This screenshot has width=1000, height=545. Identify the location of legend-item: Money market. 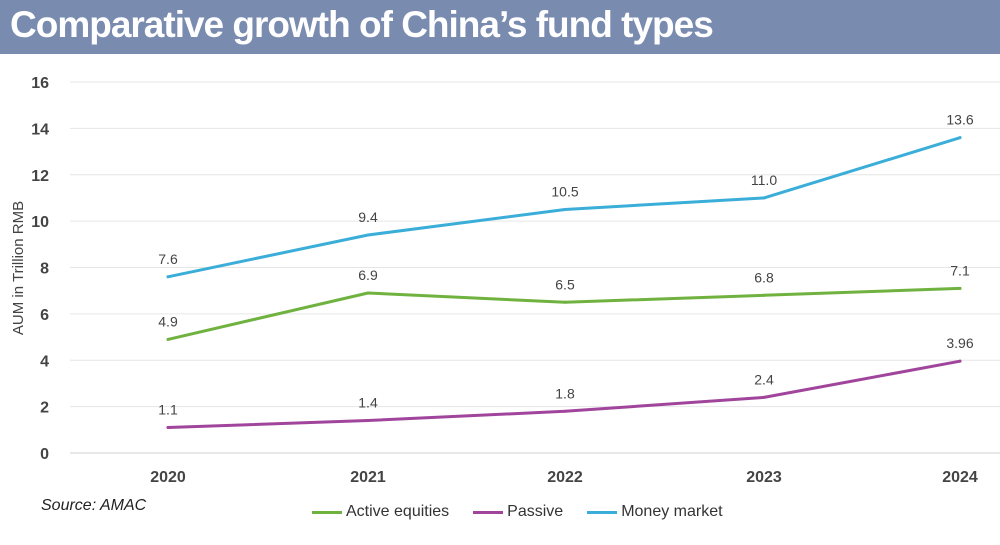
(655, 512).